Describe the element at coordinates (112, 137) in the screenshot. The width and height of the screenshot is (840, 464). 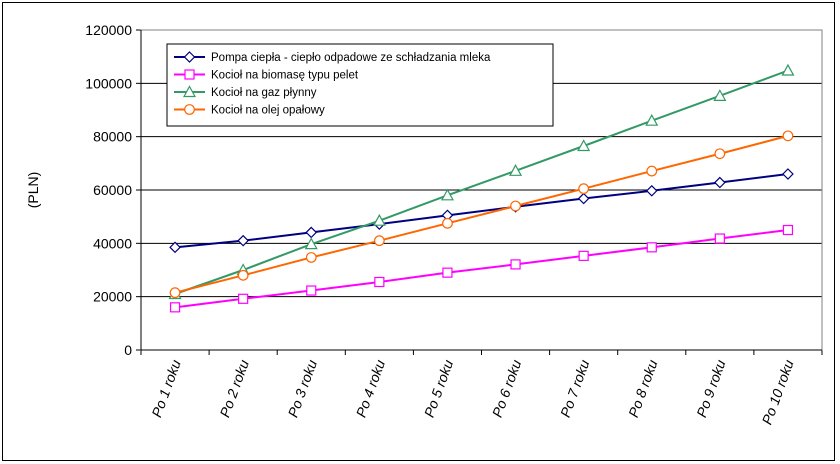
I see `y-tick-label: 80000` at that location.